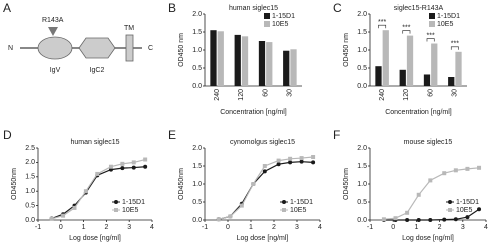 The image size is (500, 249). What do you see at coordinates (38, 227) in the screenshot?
I see `x-tick-label: -1` at bounding box center [38, 227].